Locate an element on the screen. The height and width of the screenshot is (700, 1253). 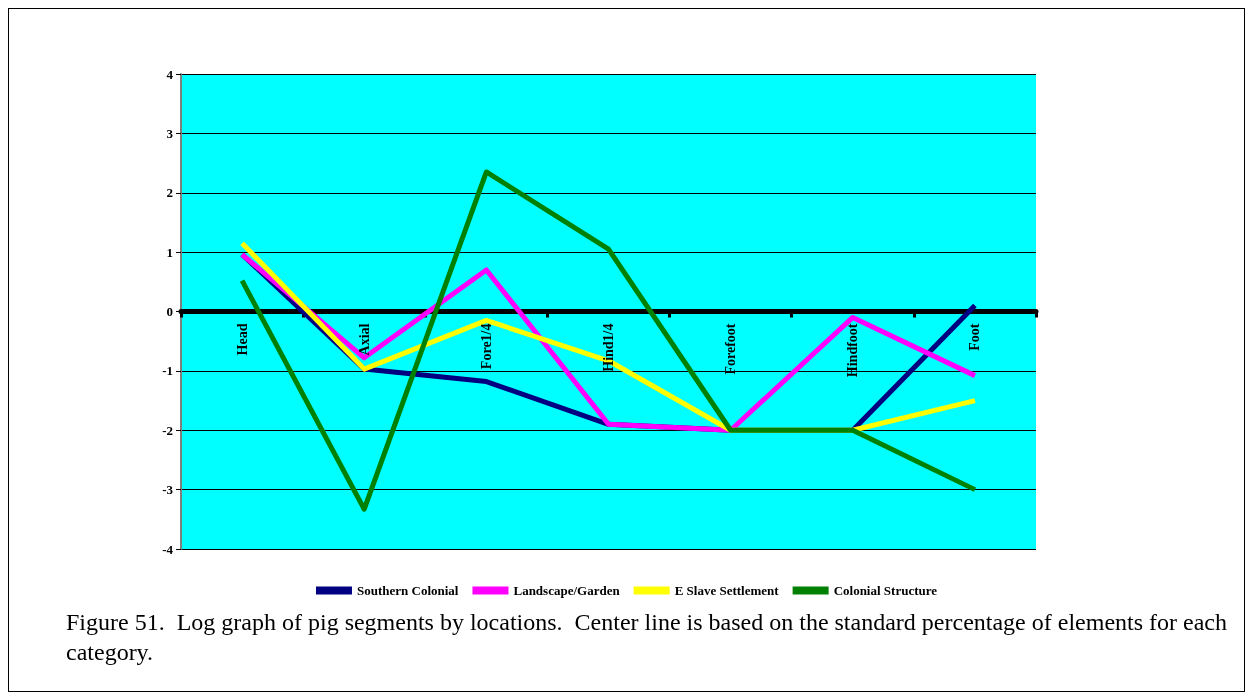
y-tick-label: 4 is located at coordinates (170, 74).